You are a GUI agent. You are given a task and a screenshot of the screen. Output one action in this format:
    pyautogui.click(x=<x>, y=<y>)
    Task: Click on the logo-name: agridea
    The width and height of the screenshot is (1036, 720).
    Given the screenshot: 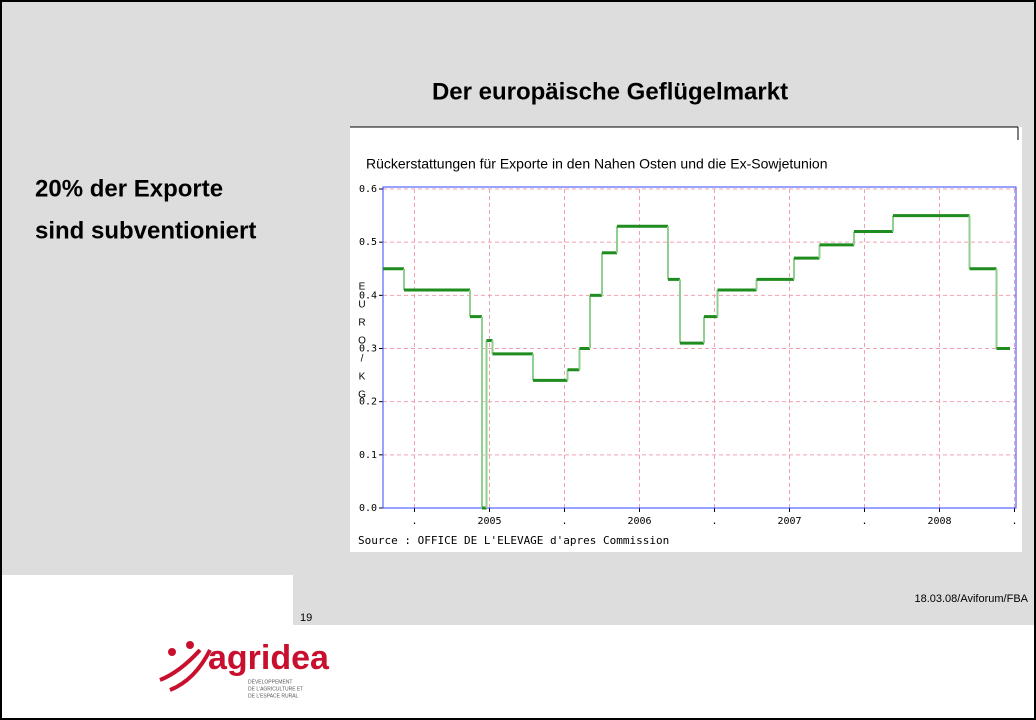 What is the action you would take?
    pyautogui.click(x=269, y=658)
    